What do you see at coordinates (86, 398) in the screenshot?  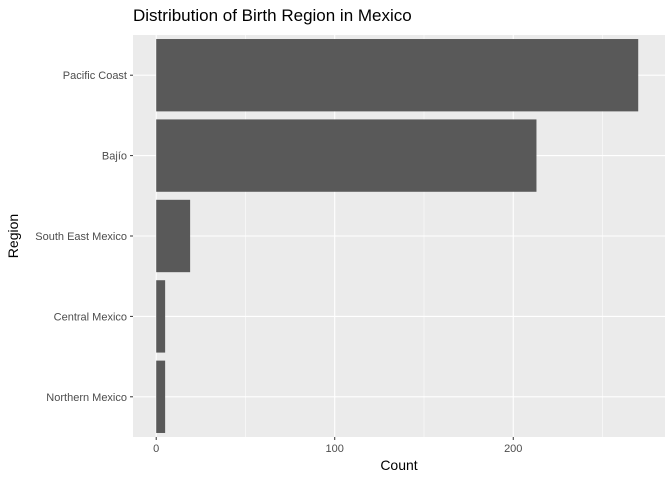 I see `y-tick-label: Northern Mexico` at bounding box center [86, 398].